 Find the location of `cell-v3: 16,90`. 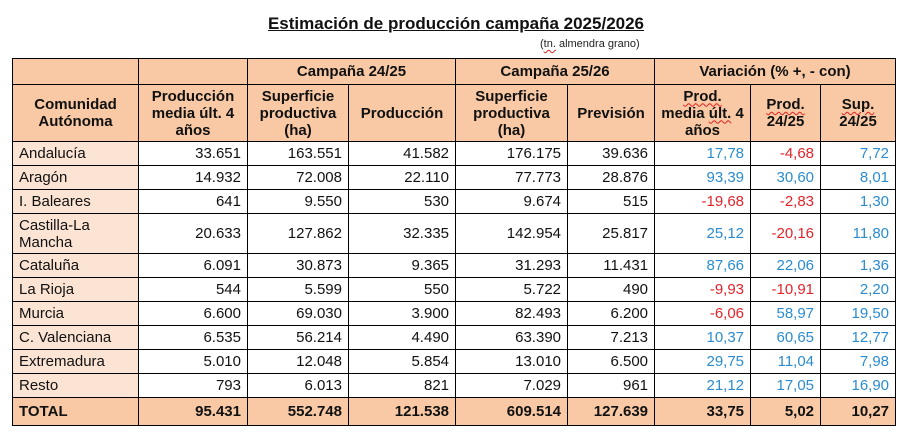

cell-v3: 16,90 is located at coordinates (858, 385).